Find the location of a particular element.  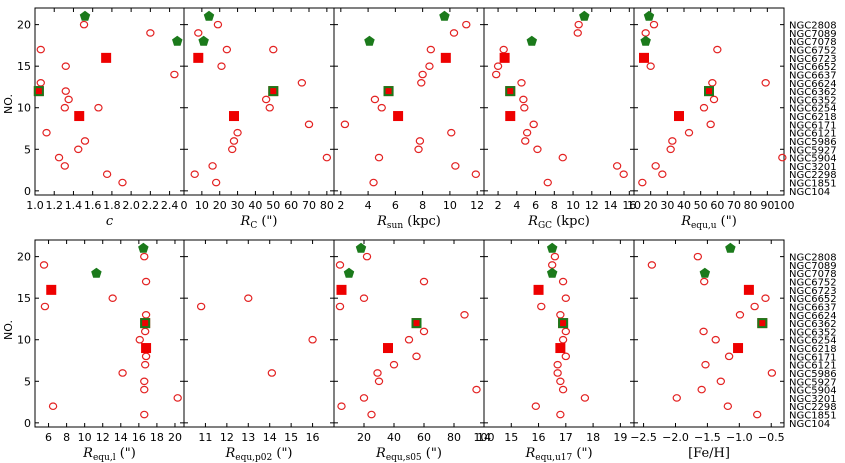

cluster-name-label: NGC5904 is located at coordinates (813, 391).